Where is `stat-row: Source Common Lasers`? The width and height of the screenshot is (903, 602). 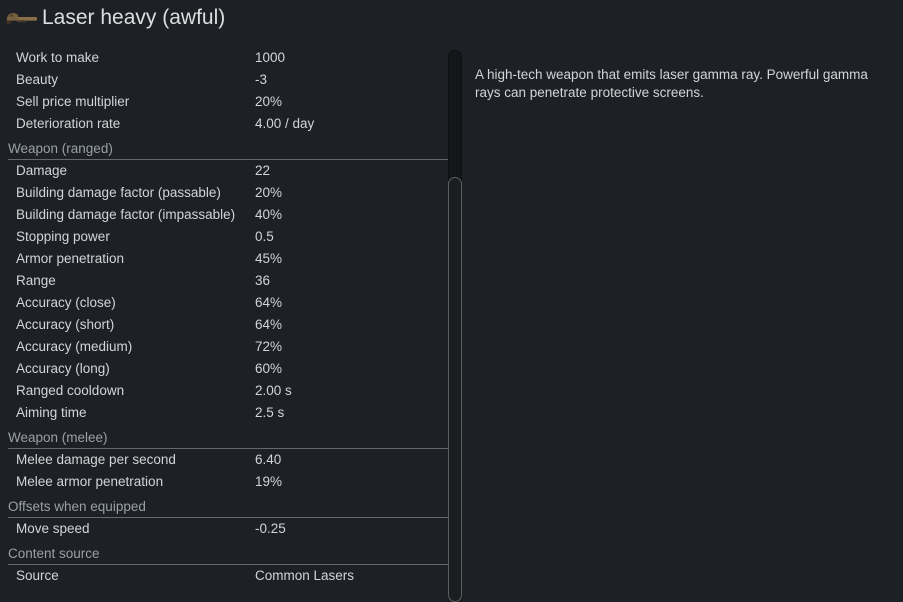
stat-row: Source Common Lasers is located at coordinates (225, 576).